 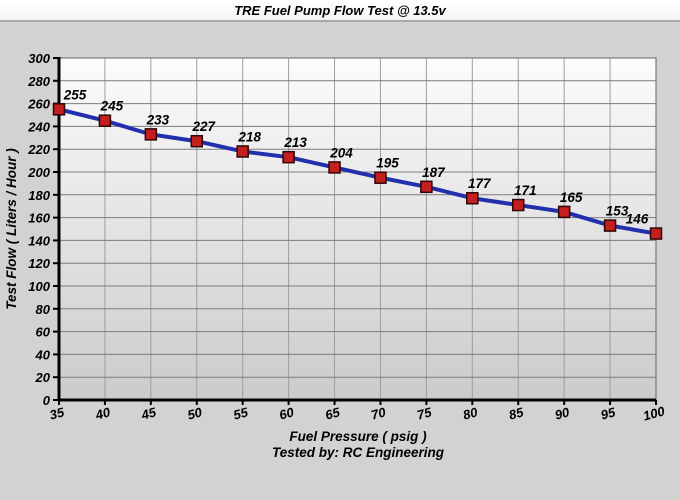 I want to click on x-tick-label: 55, so click(x=241, y=413).